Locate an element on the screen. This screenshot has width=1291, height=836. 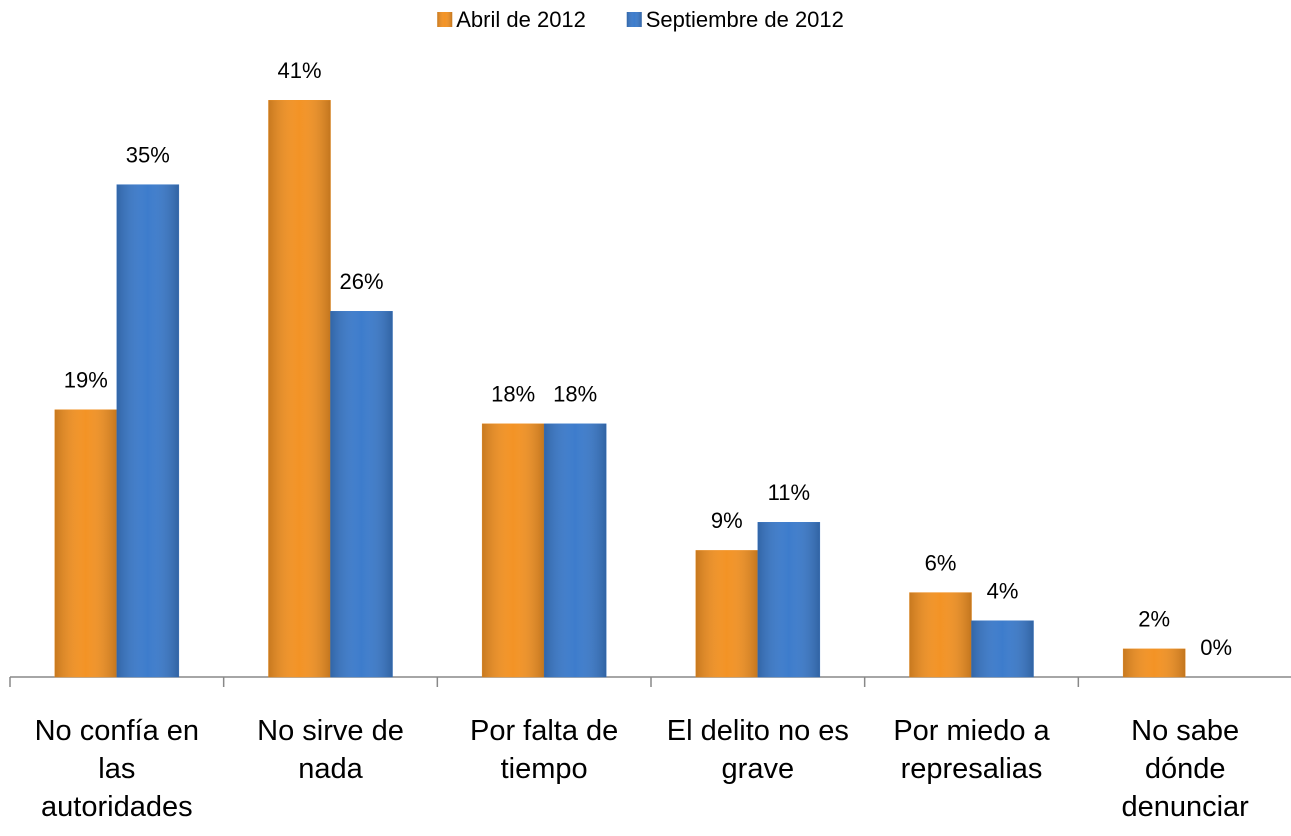
x-tick-label: El delito no es grave is located at coordinates (757, 750).